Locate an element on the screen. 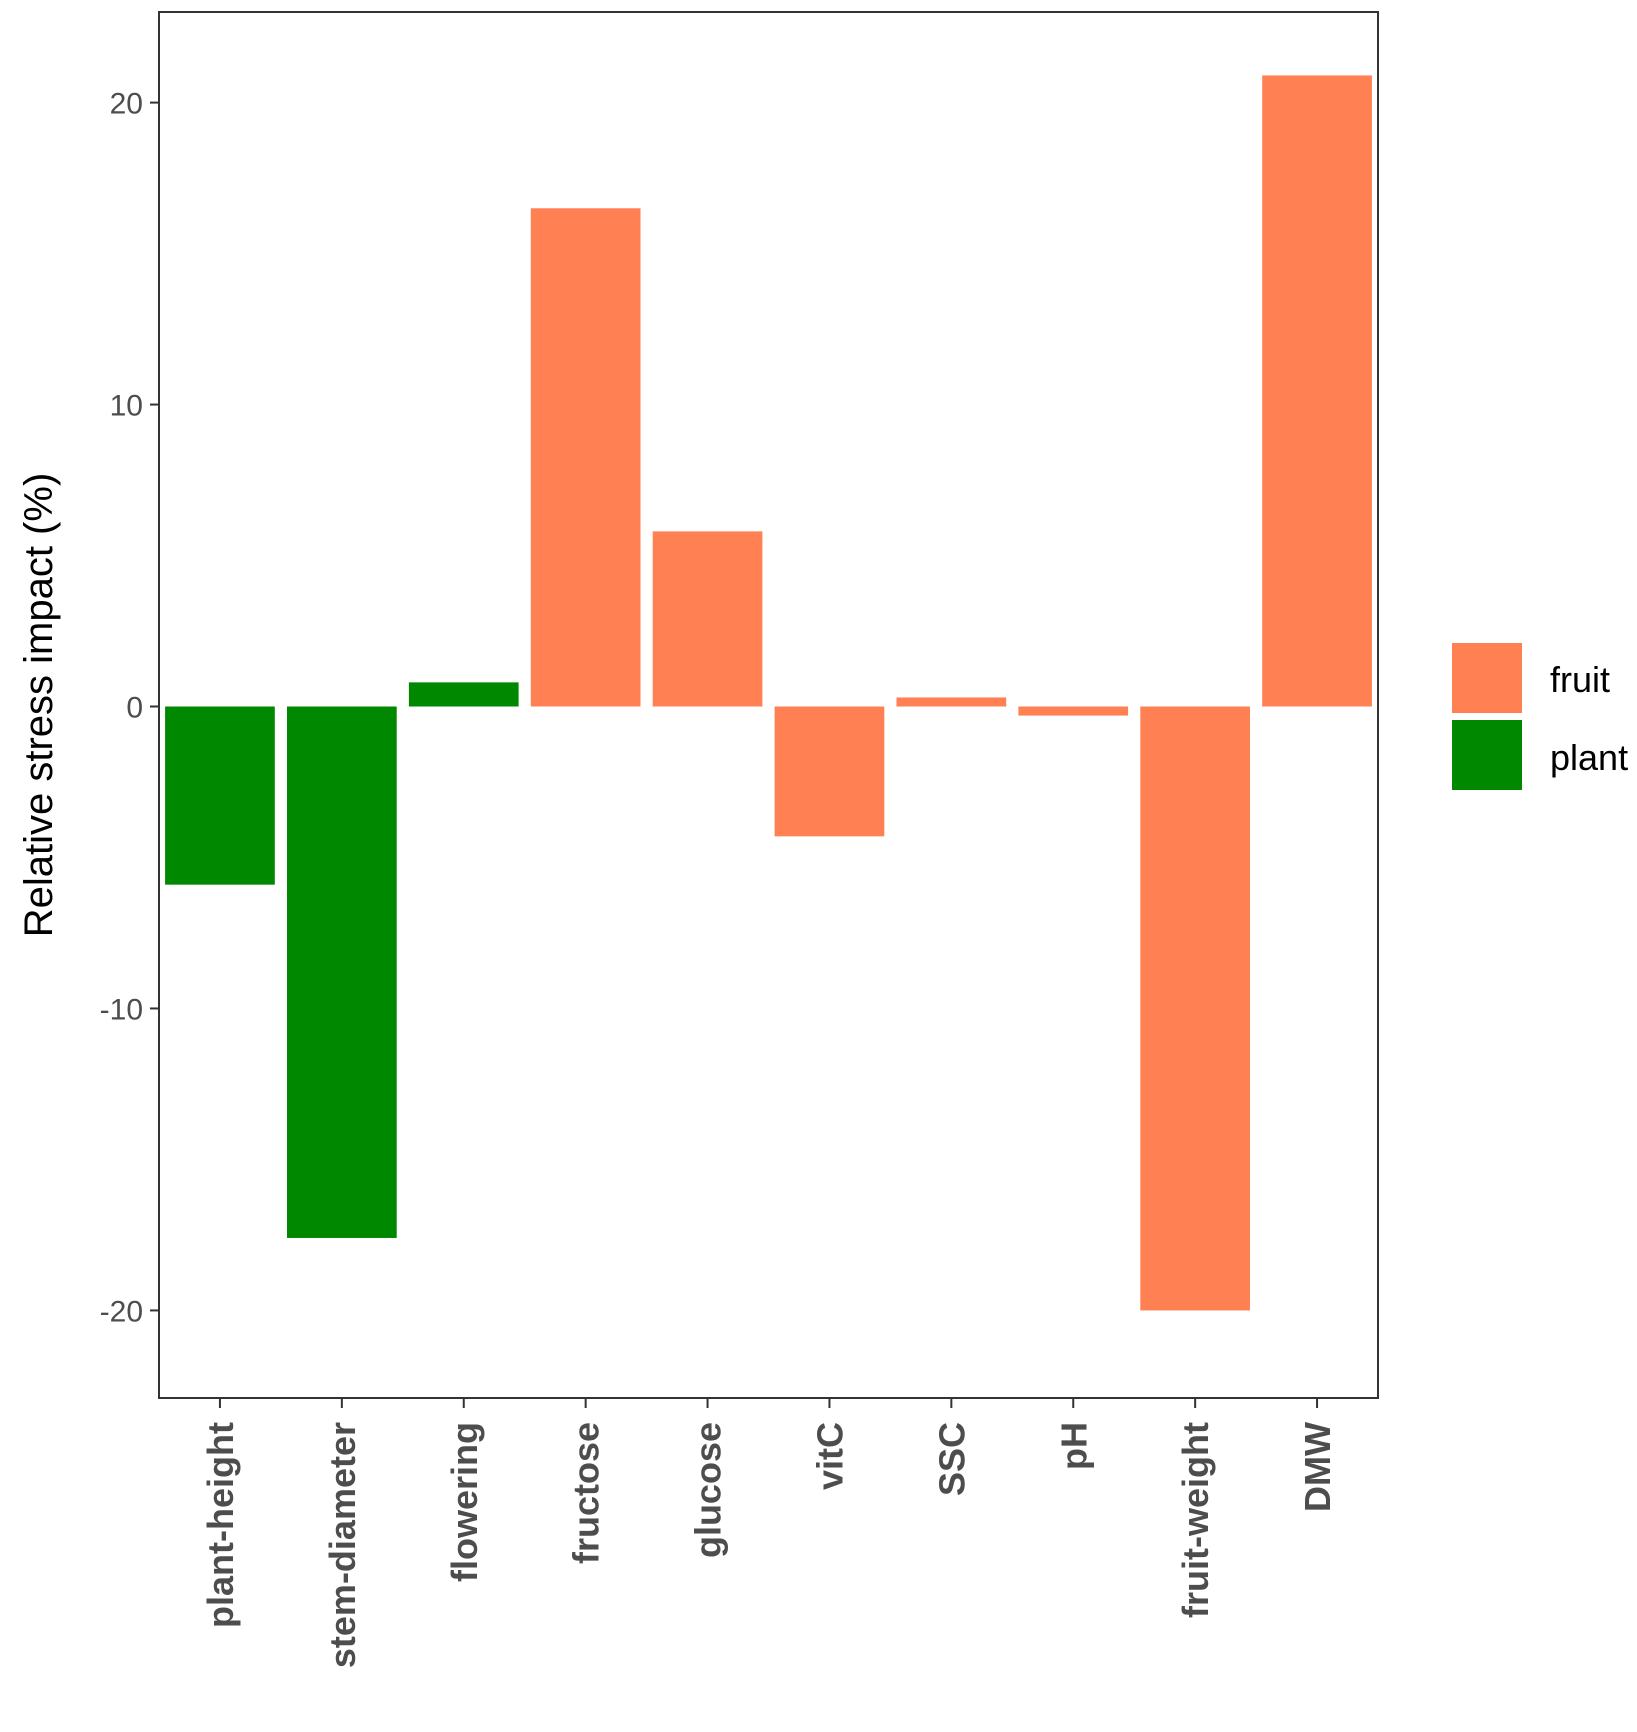  x-tick-label-flowering: flowering is located at coordinates (464, 1502).